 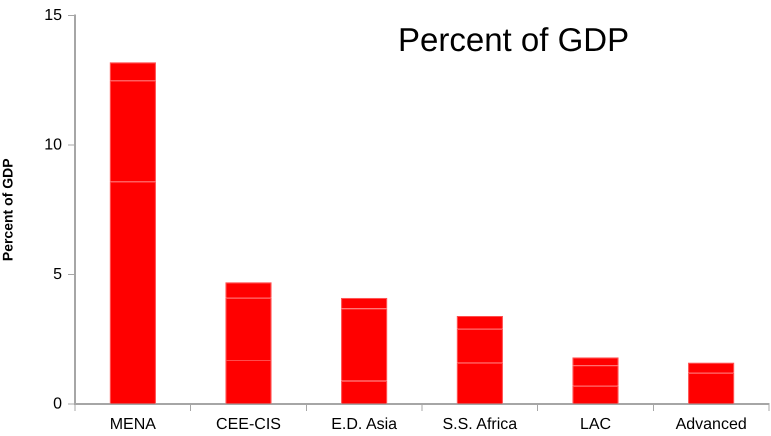 I want to click on x-tick-label: E.D. Asia, so click(x=364, y=425).